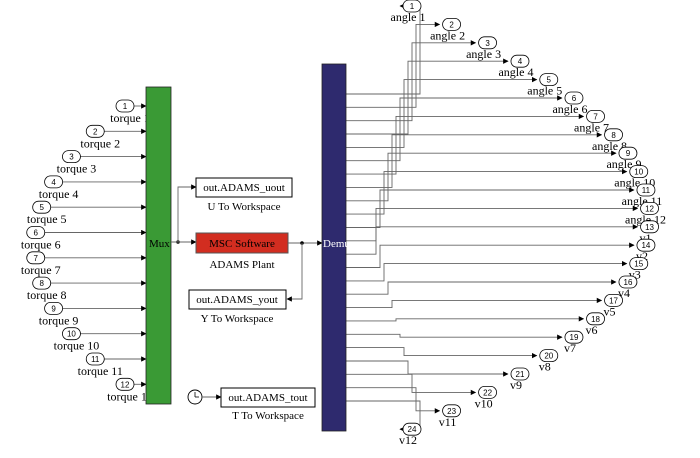 The height and width of the screenshot is (458, 700). I want to click on outport-15: 15, so click(639, 264).